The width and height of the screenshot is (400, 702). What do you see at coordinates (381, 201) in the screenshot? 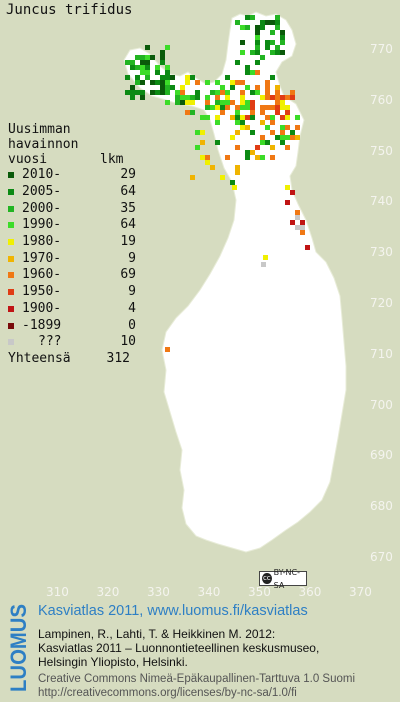
I see `y-tick-label: 740` at bounding box center [381, 201].